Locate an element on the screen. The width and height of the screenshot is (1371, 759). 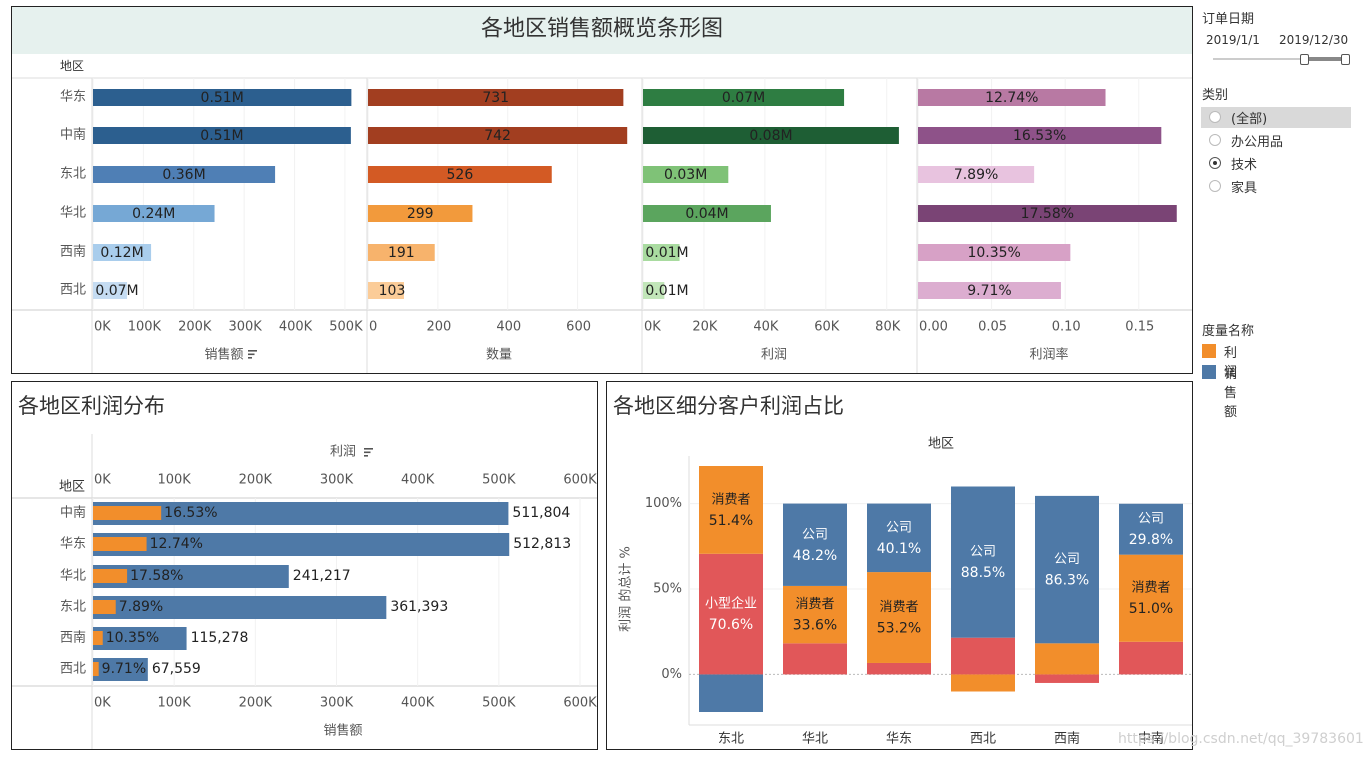
overview-bar-label: 0.24M is located at coordinates (153, 214).